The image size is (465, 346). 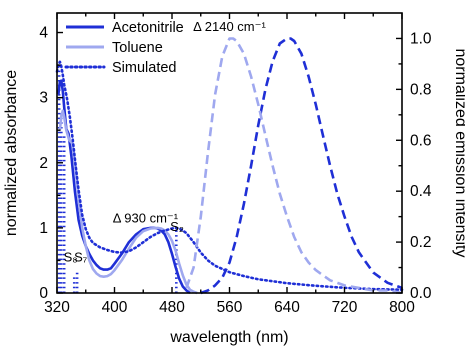 What do you see at coordinates (421, 38) in the screenshot?
I see `y2-tick-label: 1.0` at bounding box center [421, 38].